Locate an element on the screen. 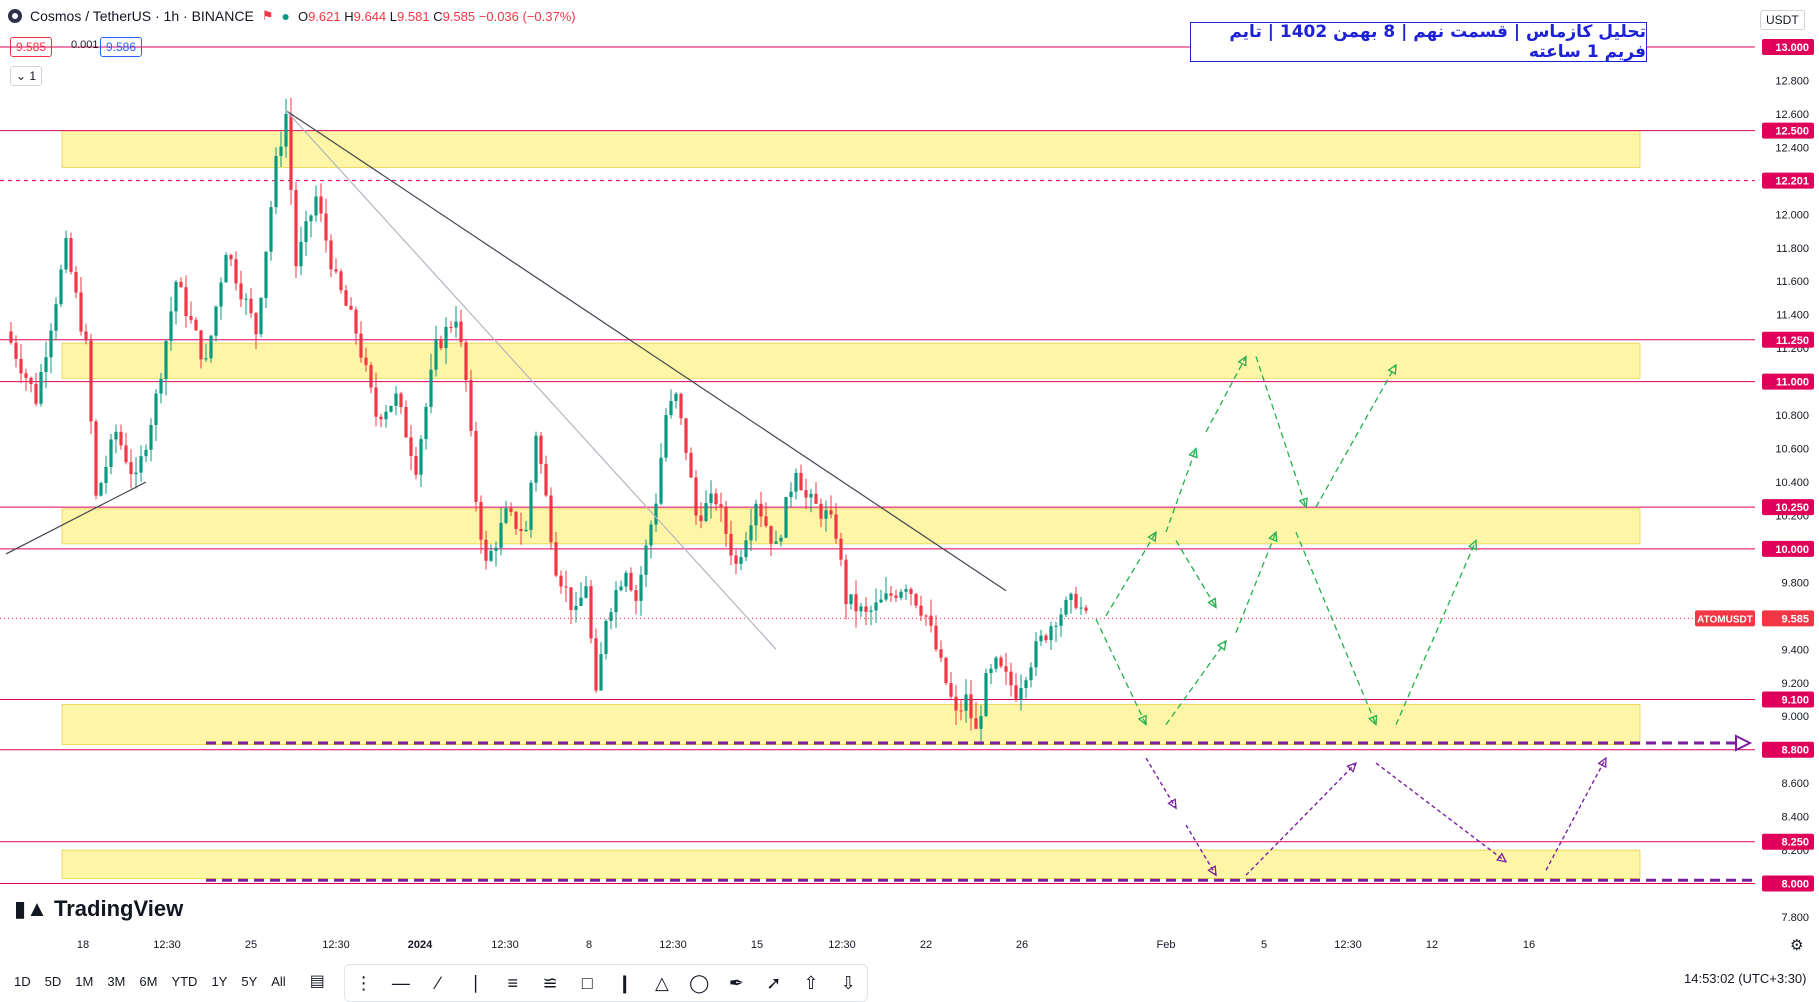  tf-all: All is located at coordinates (278, 981).